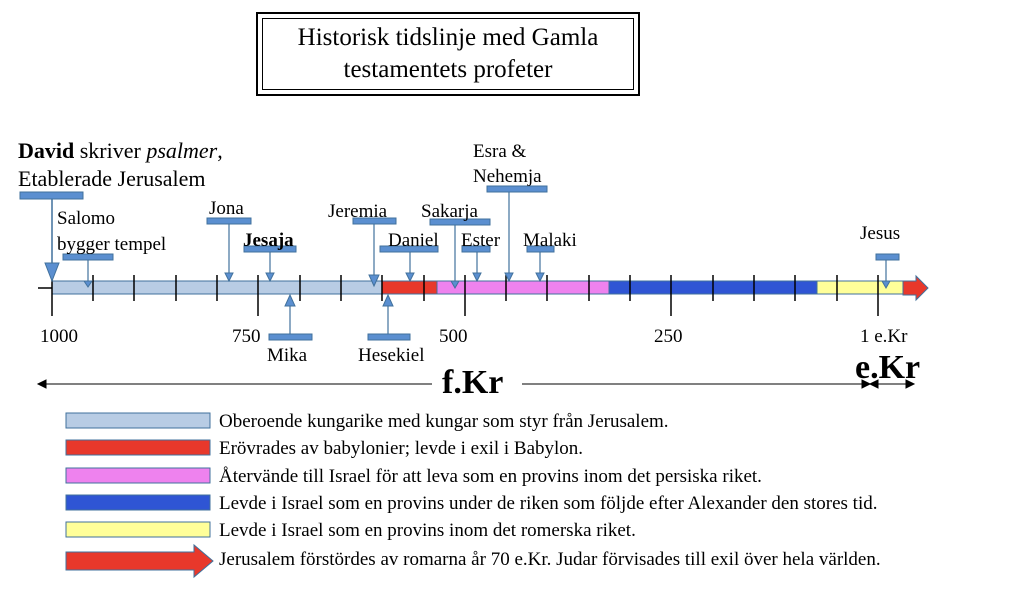 The width and height of the screenshot is (1024, 610). I want to click on legend-swatch-diaspora, so click(139, 561).